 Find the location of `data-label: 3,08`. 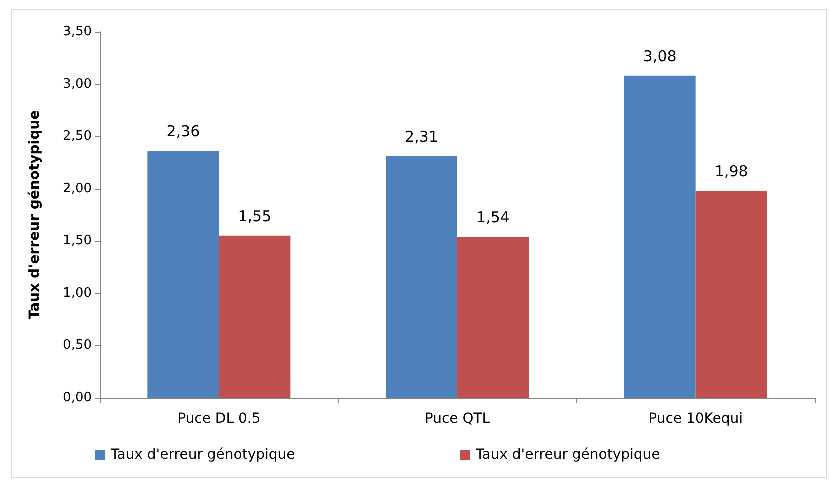

data-label: 3,08 is located at coordinates (660, 56).